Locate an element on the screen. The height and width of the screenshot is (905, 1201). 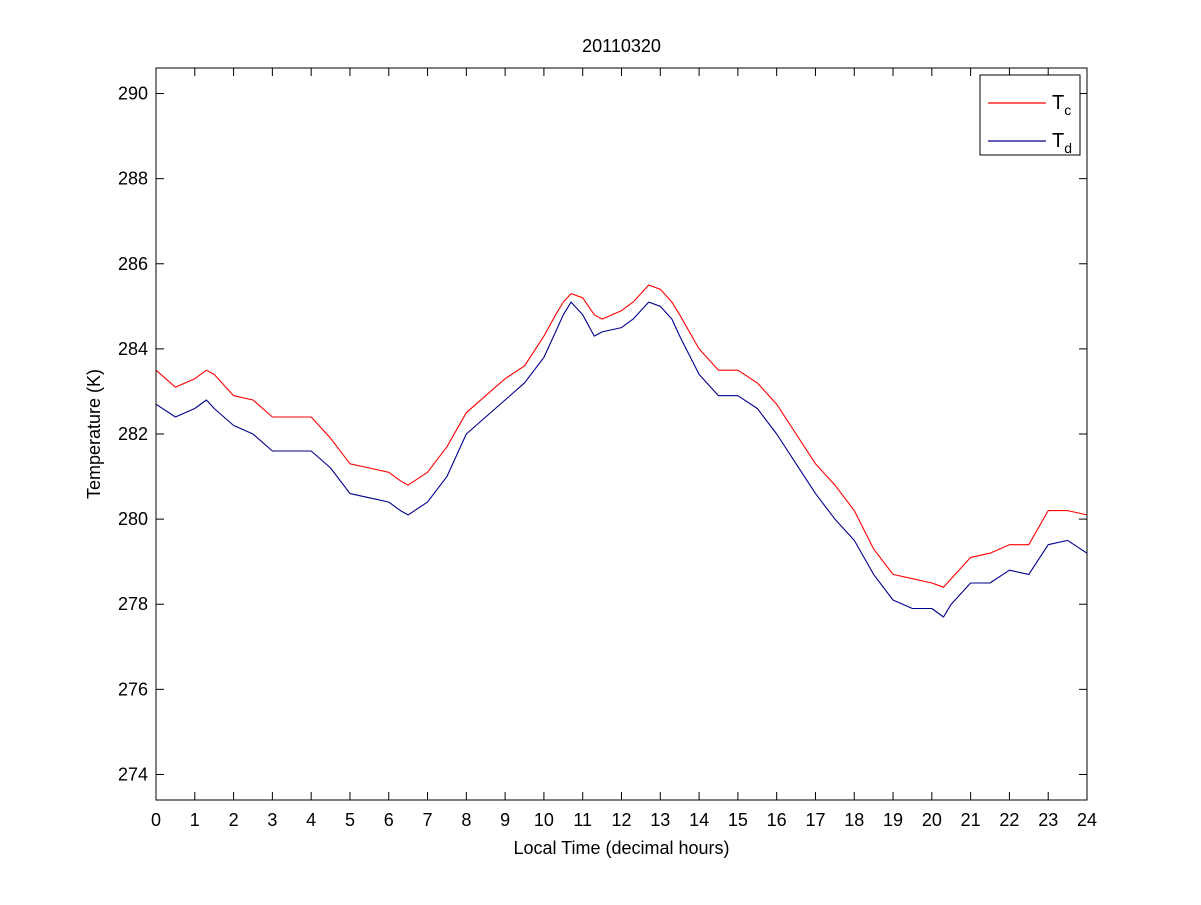
y-tick-label: 282 is located at coordinates (133, 434).